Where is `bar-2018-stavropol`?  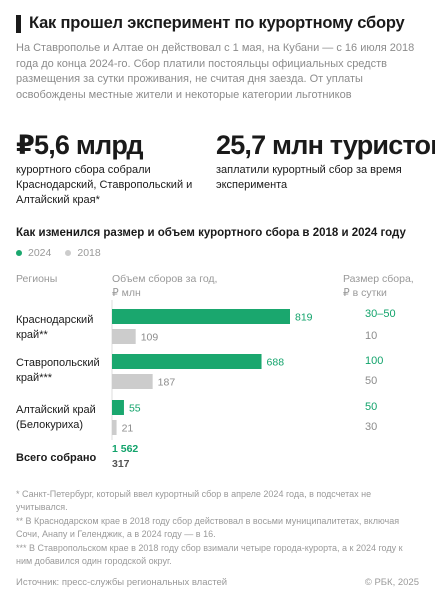
bar-2018-stavropol is located at coordinates (132, 381).